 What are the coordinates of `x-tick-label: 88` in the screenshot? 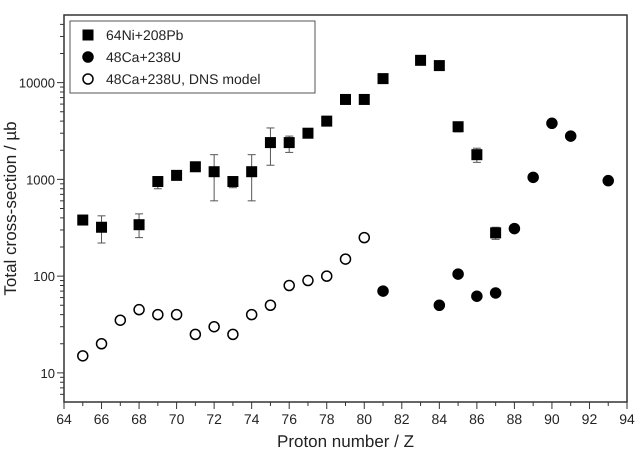 It's located at (514, 419).